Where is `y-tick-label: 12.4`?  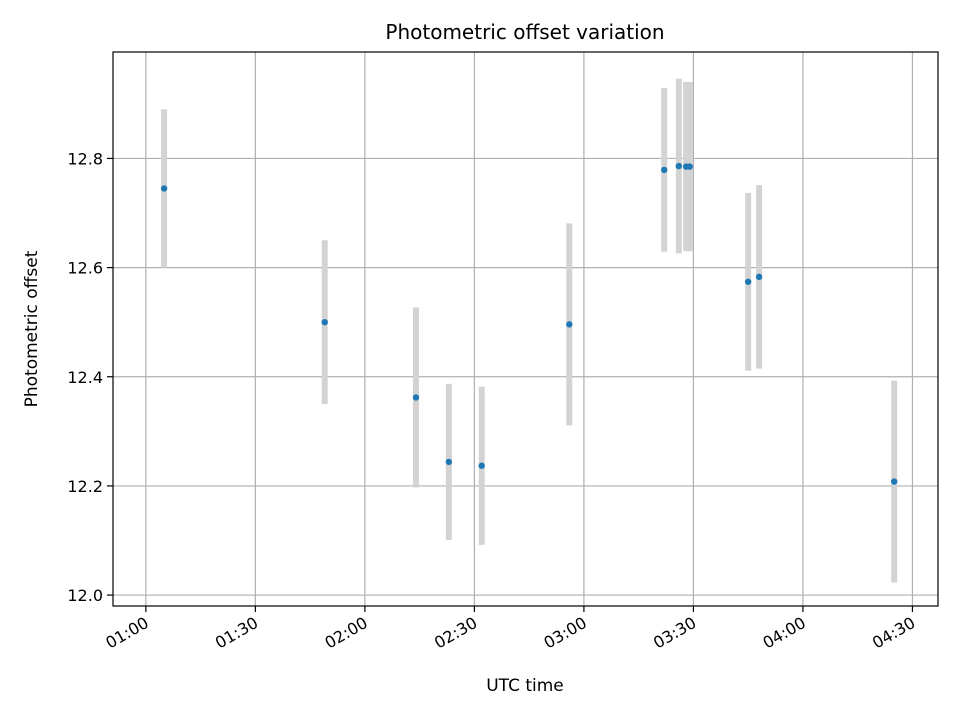
y-tick-label: 12.4 is located at coordinates (85, 377).